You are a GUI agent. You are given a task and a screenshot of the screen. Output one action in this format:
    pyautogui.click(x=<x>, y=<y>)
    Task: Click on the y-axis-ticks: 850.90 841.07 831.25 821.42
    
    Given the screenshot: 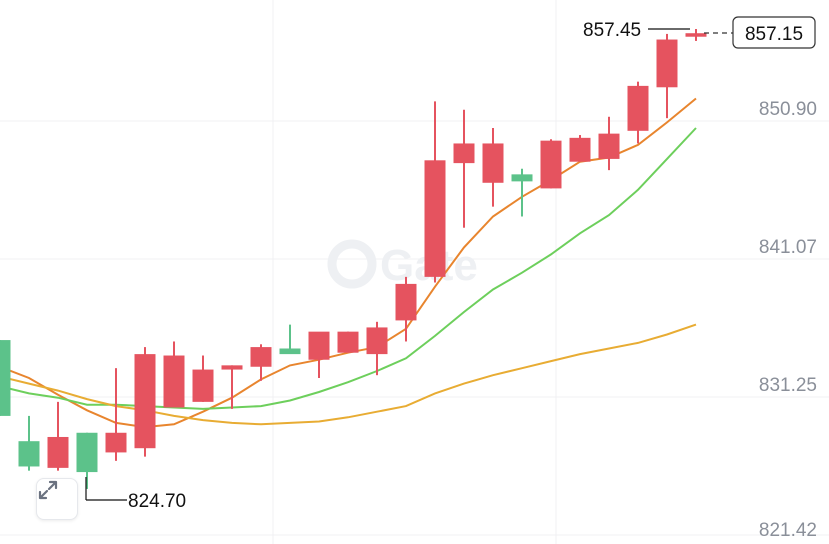 What is the action you would take?
    pyautogui.click(x=788, y=320)
    